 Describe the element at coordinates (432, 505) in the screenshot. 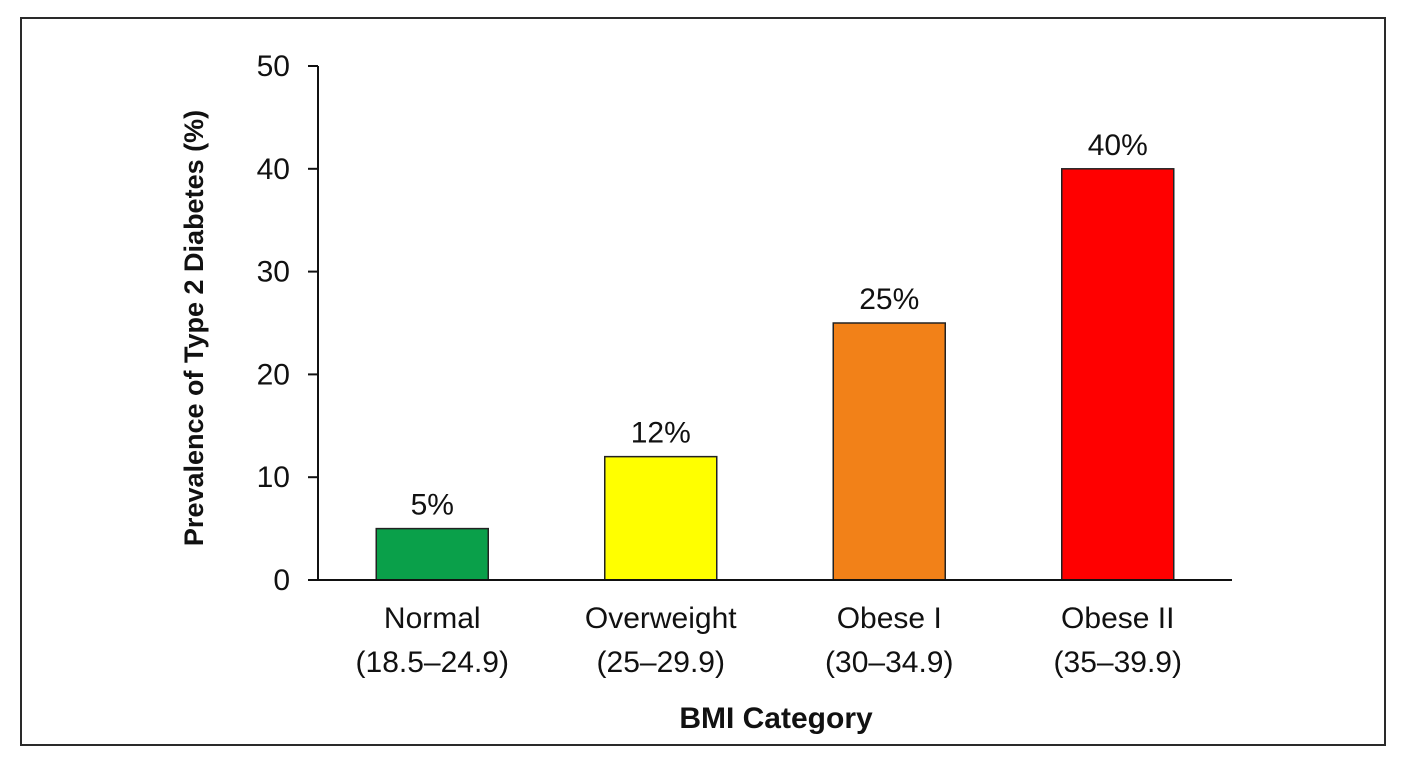

I see `data-label: 5%` at that location.